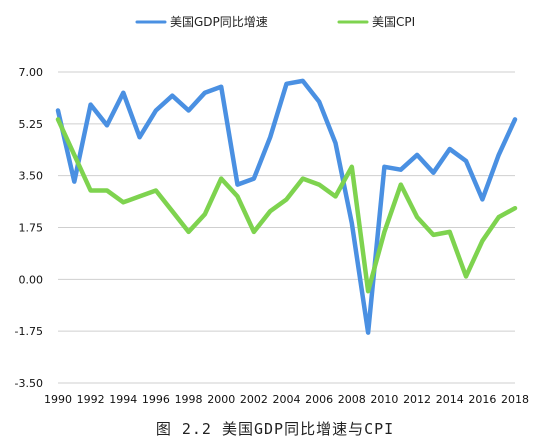 The width and height of the screenshot is (550, 445). I want to click on x-tick-label: 1996, so click(156, 399).